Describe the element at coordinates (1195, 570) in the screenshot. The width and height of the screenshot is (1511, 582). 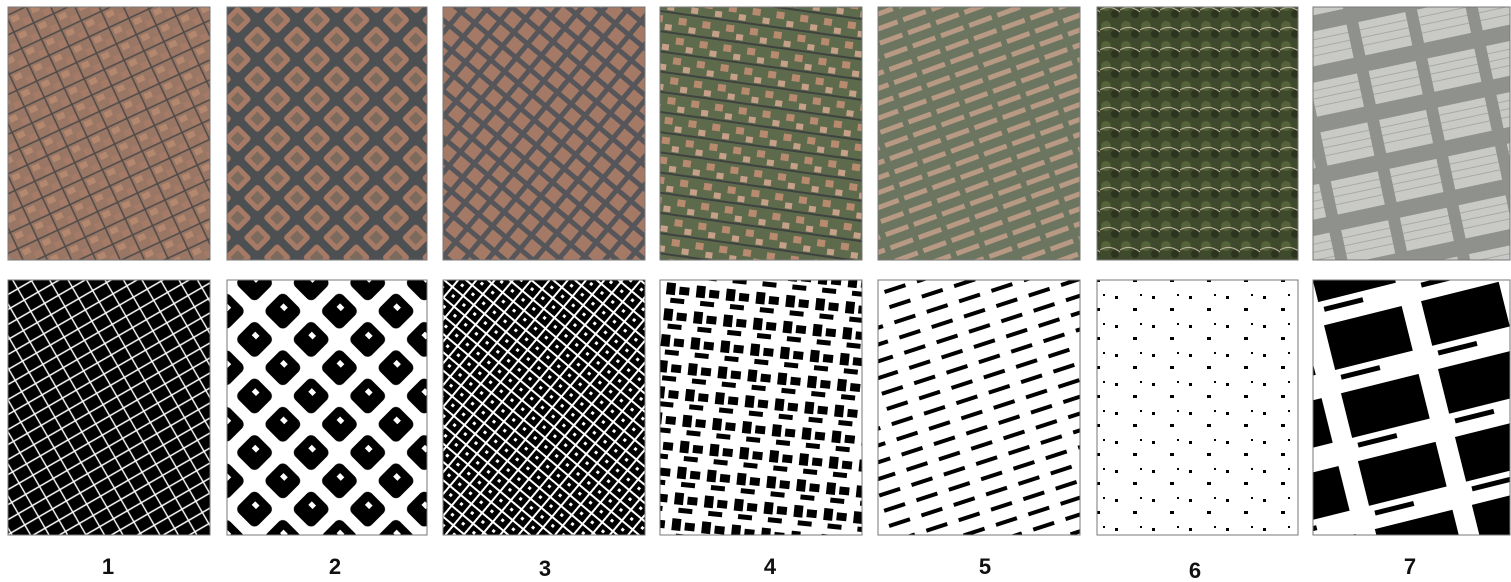
I see `panel-label: 6` at that location.